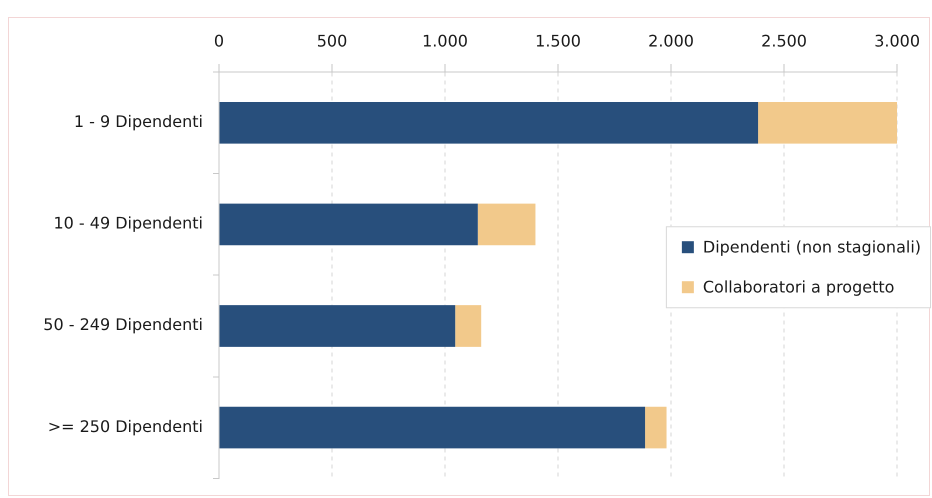  What do you see at coordinates (812, 246) in the screenshot?
I see `legend-label: Dipendenti (non stagionali)` at bounding box center [812, 246].